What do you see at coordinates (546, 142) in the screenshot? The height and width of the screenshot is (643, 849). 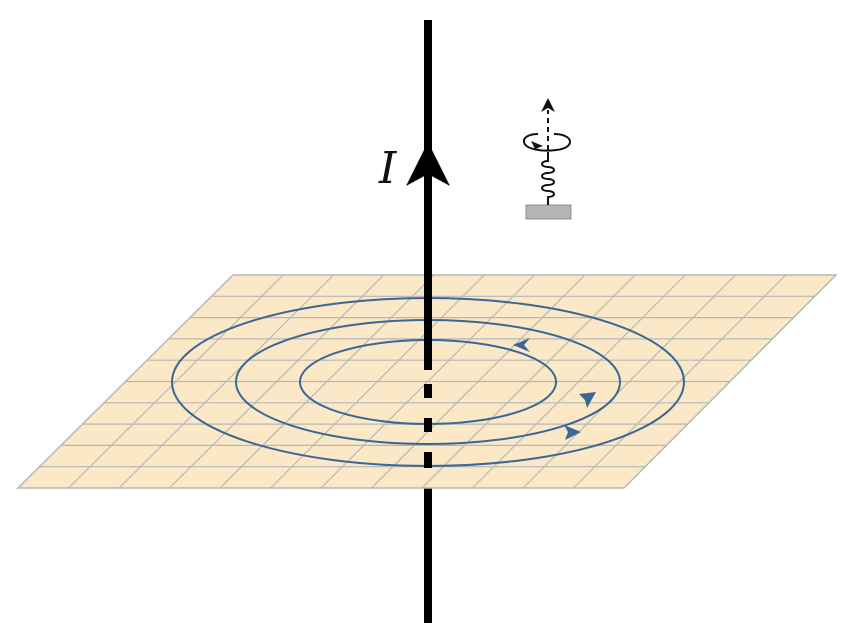 I see `rotation-arc` at bounding box center [546, 142].